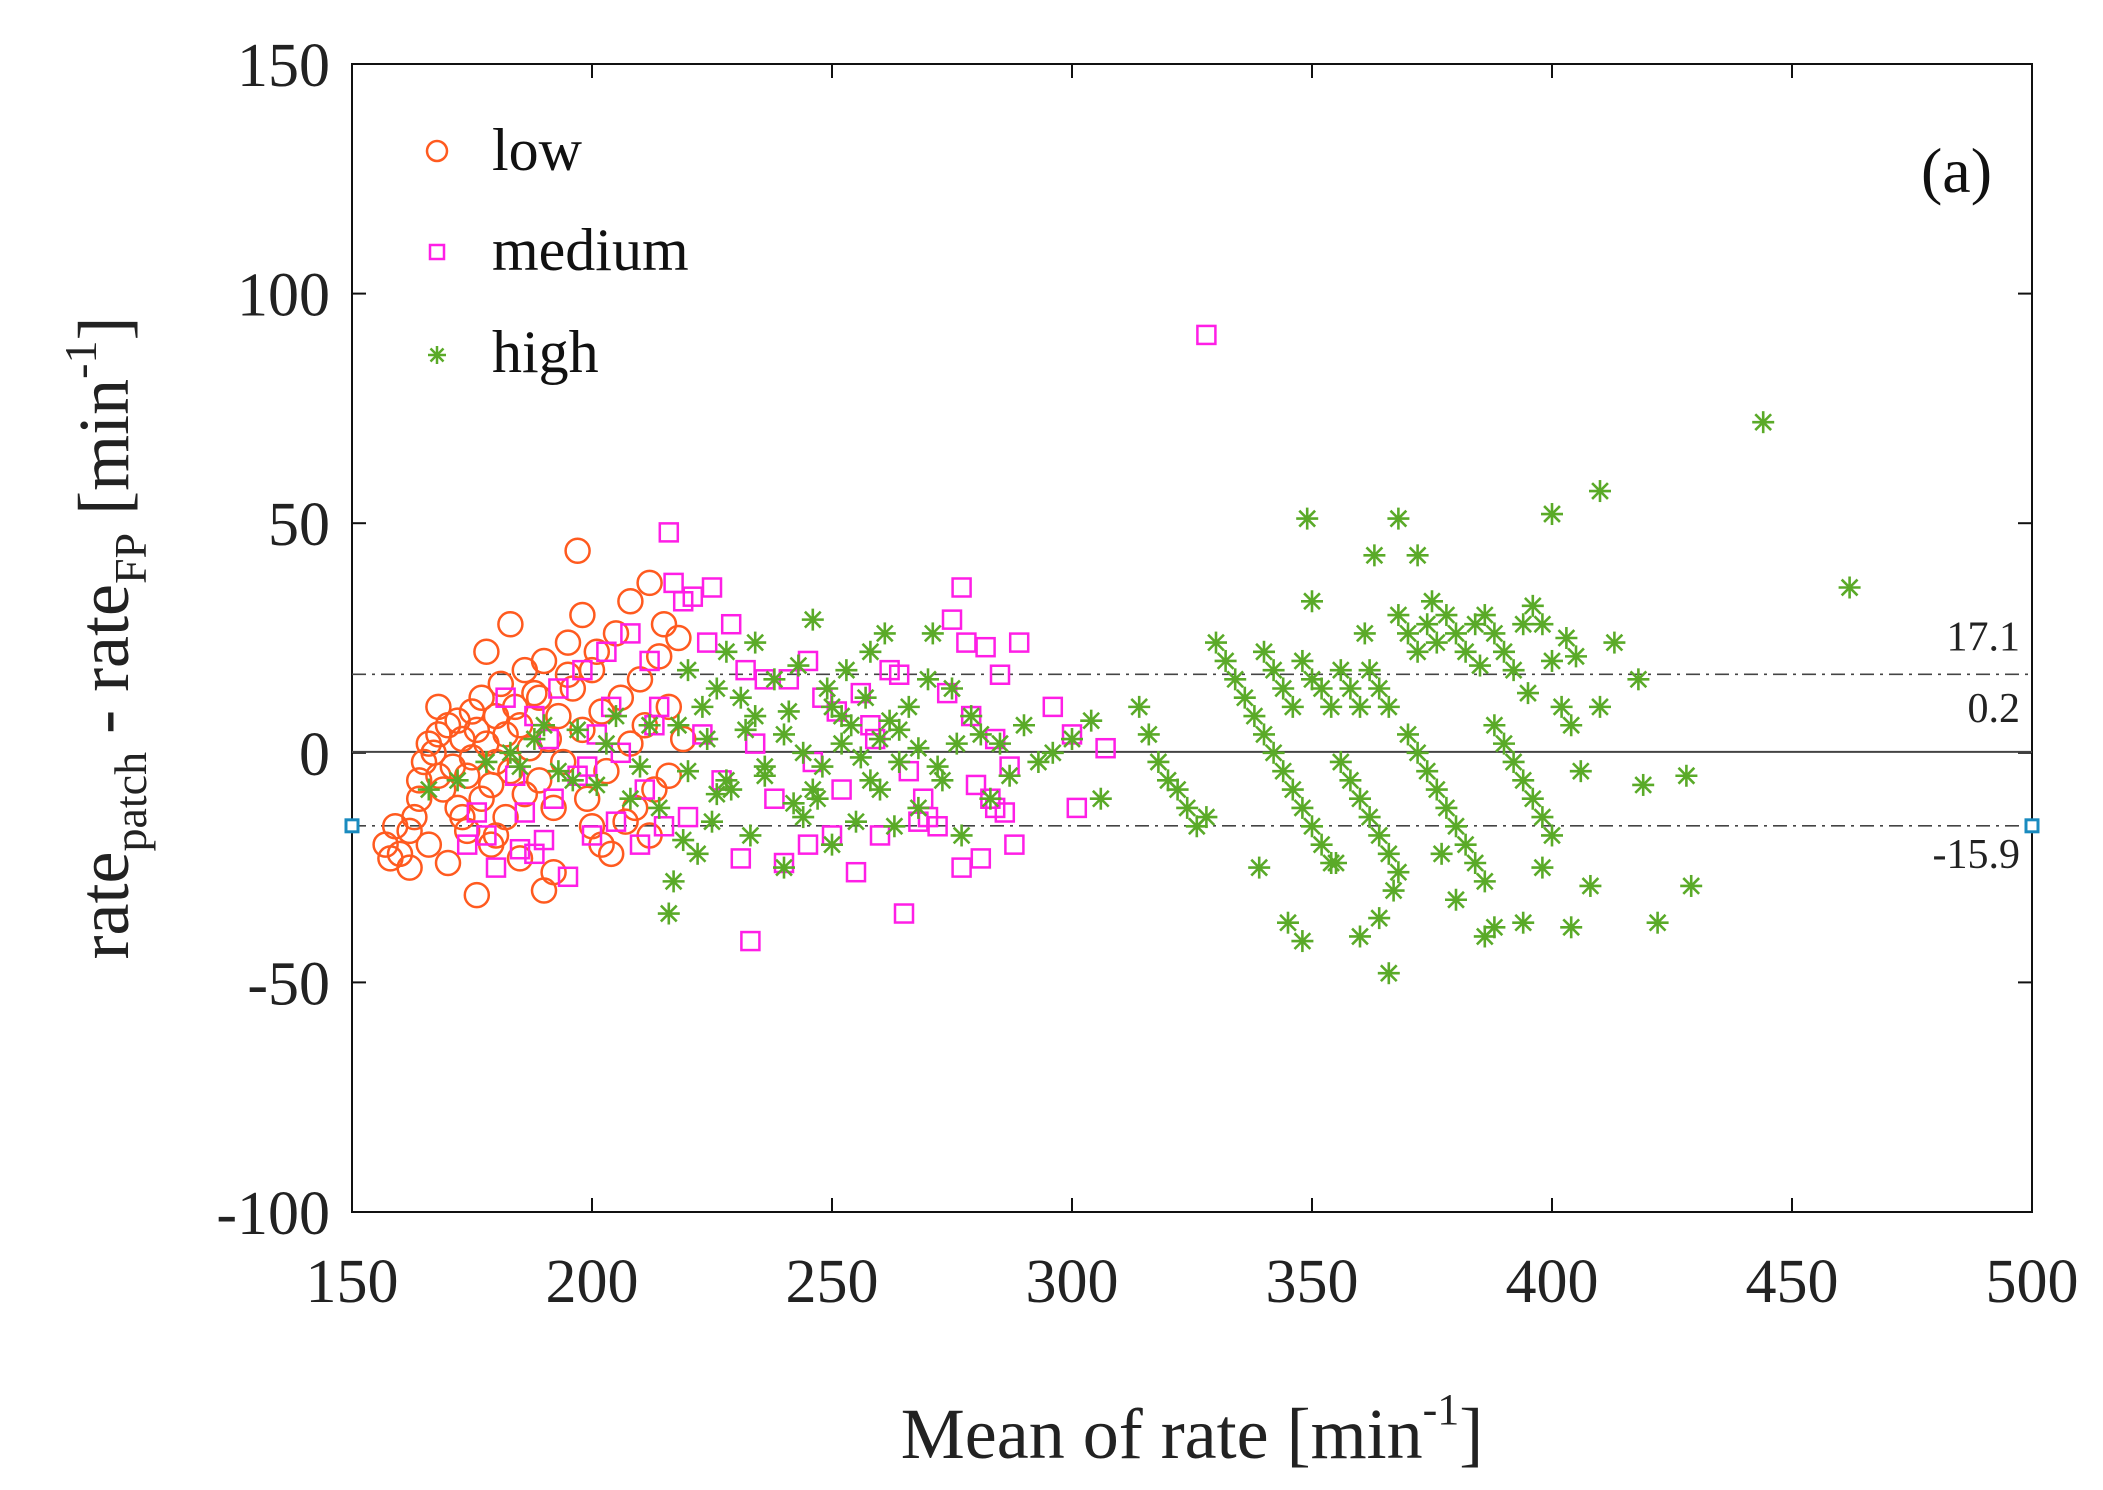 Image resolution: width=2103 pixels, height=1490 pixels. Describe the element at coordinates (352, 826) in the screenshot. I see `lower-limit-left-marker` at that location.